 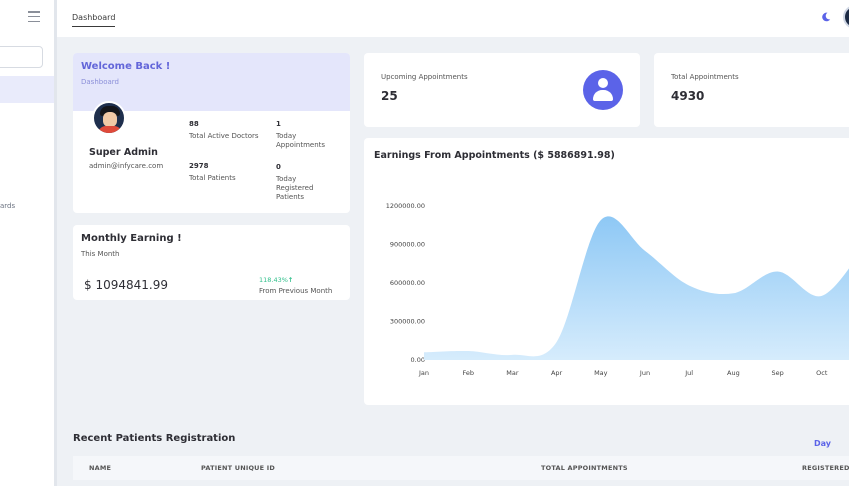 I want to click on column-header-name: NAME, so click(x=100, y=468).